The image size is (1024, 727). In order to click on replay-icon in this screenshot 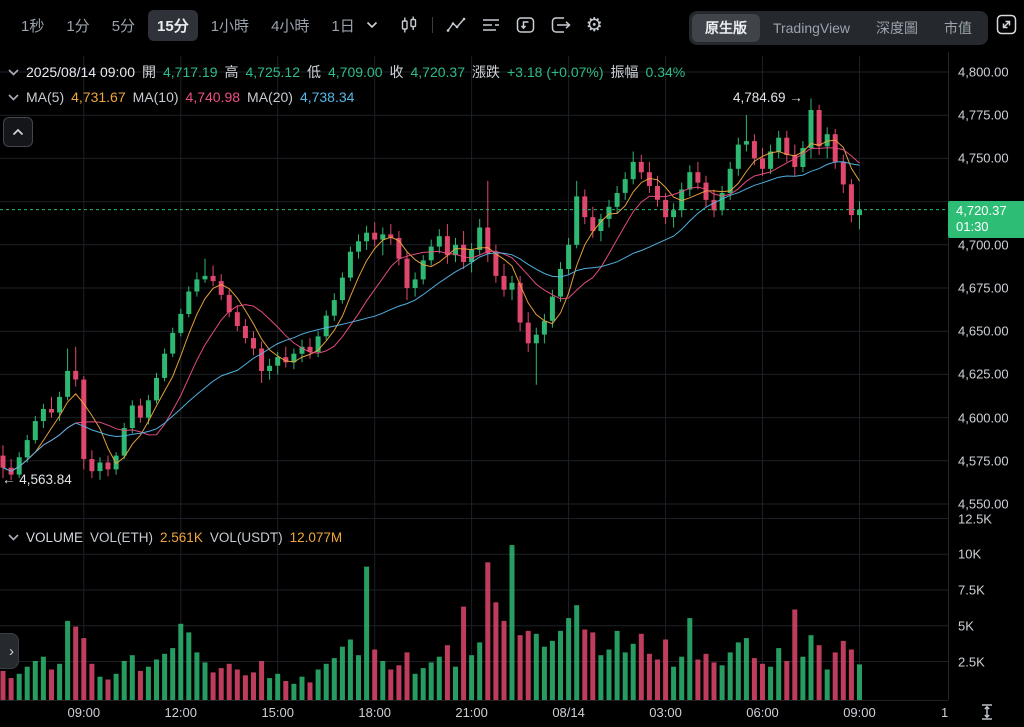, I will do `click(525, 25)`.